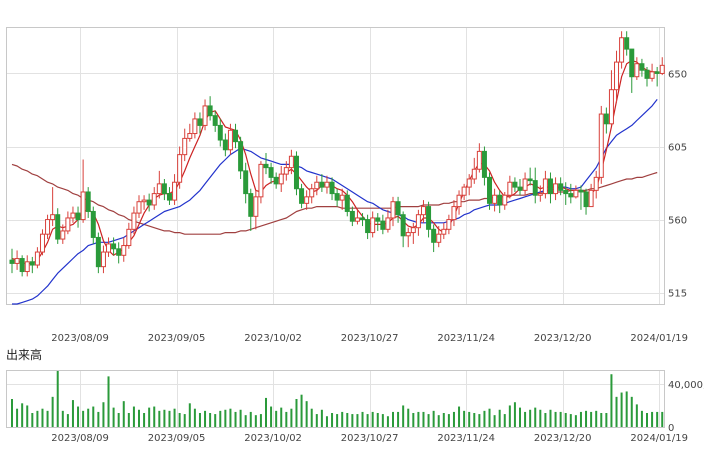 The height and width of the screenshot is (458, 704). I want to click on price-y-tick-label: 605, so click(677, 148).